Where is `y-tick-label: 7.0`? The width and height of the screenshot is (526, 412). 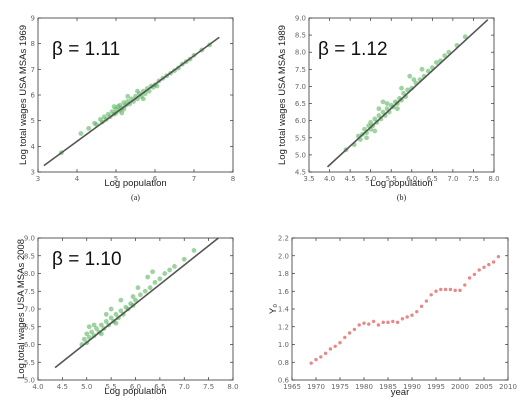 y-tick-label: 7.0 is located at coordinates (29, 310).